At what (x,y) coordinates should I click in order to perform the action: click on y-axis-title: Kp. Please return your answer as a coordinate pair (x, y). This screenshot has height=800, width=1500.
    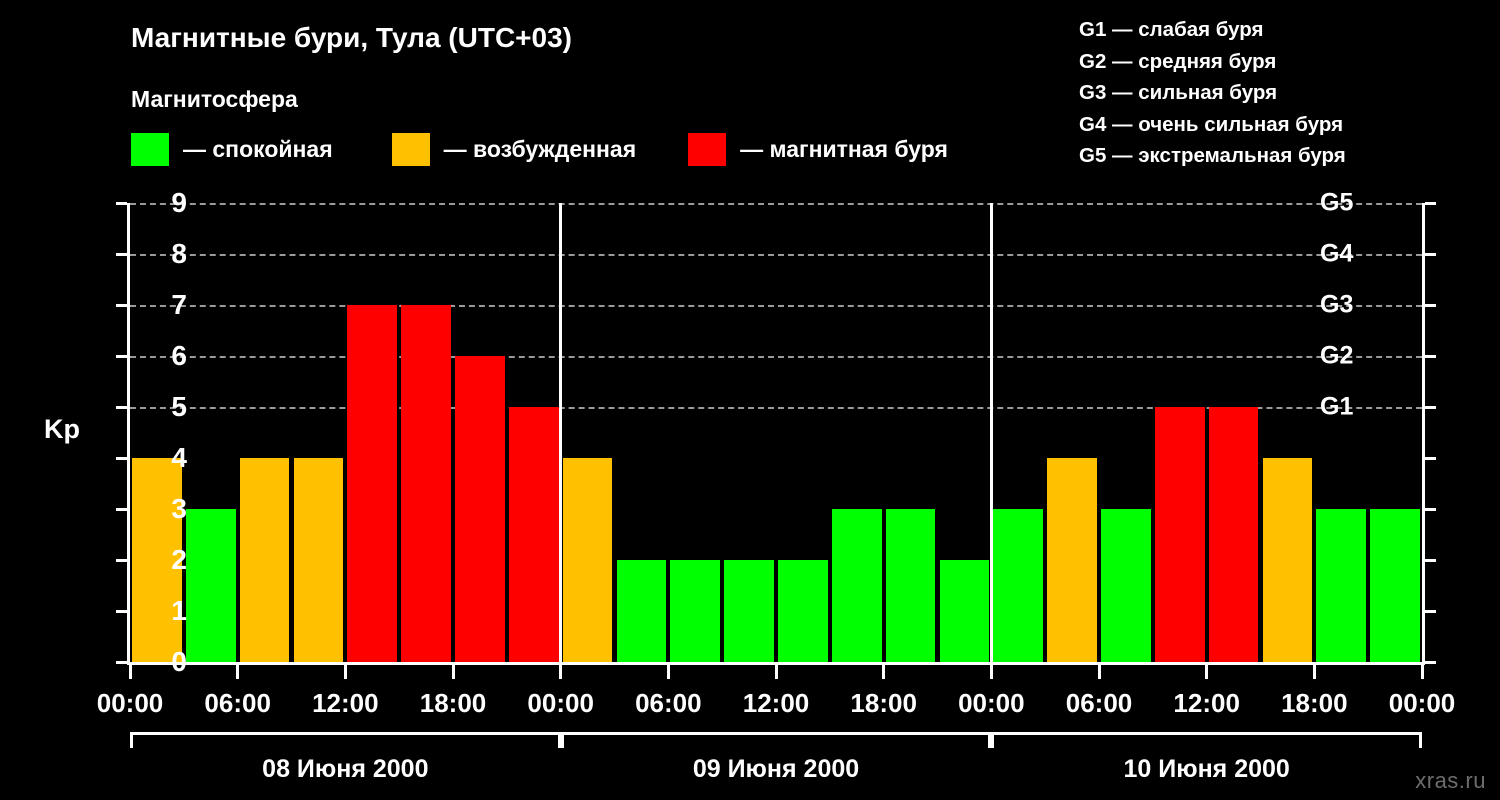
    Looking at the image, I should click on (62, 429).